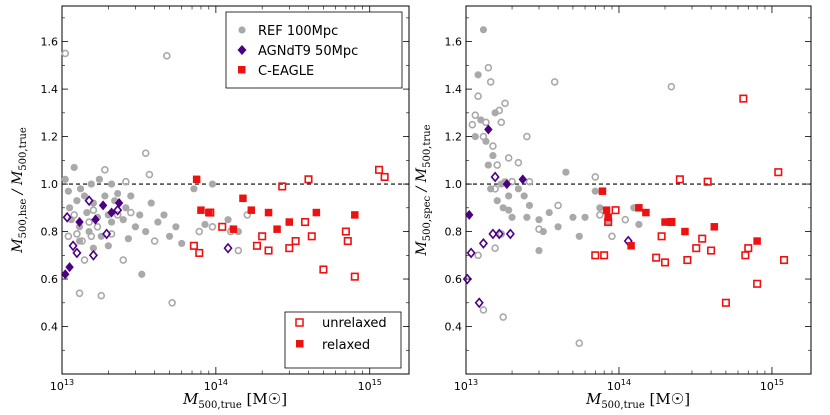 Image resolution: width=830 pixels, height=415 pixels. I want to click on legend-agn-marker, so click(242, 50).